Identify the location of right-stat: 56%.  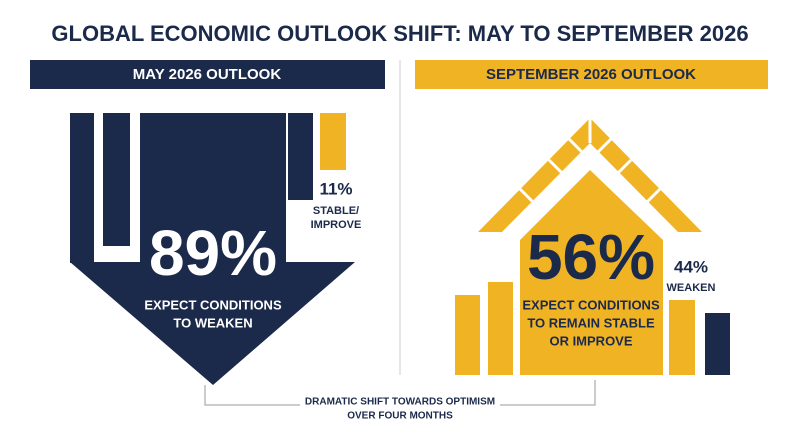
(591, 257).